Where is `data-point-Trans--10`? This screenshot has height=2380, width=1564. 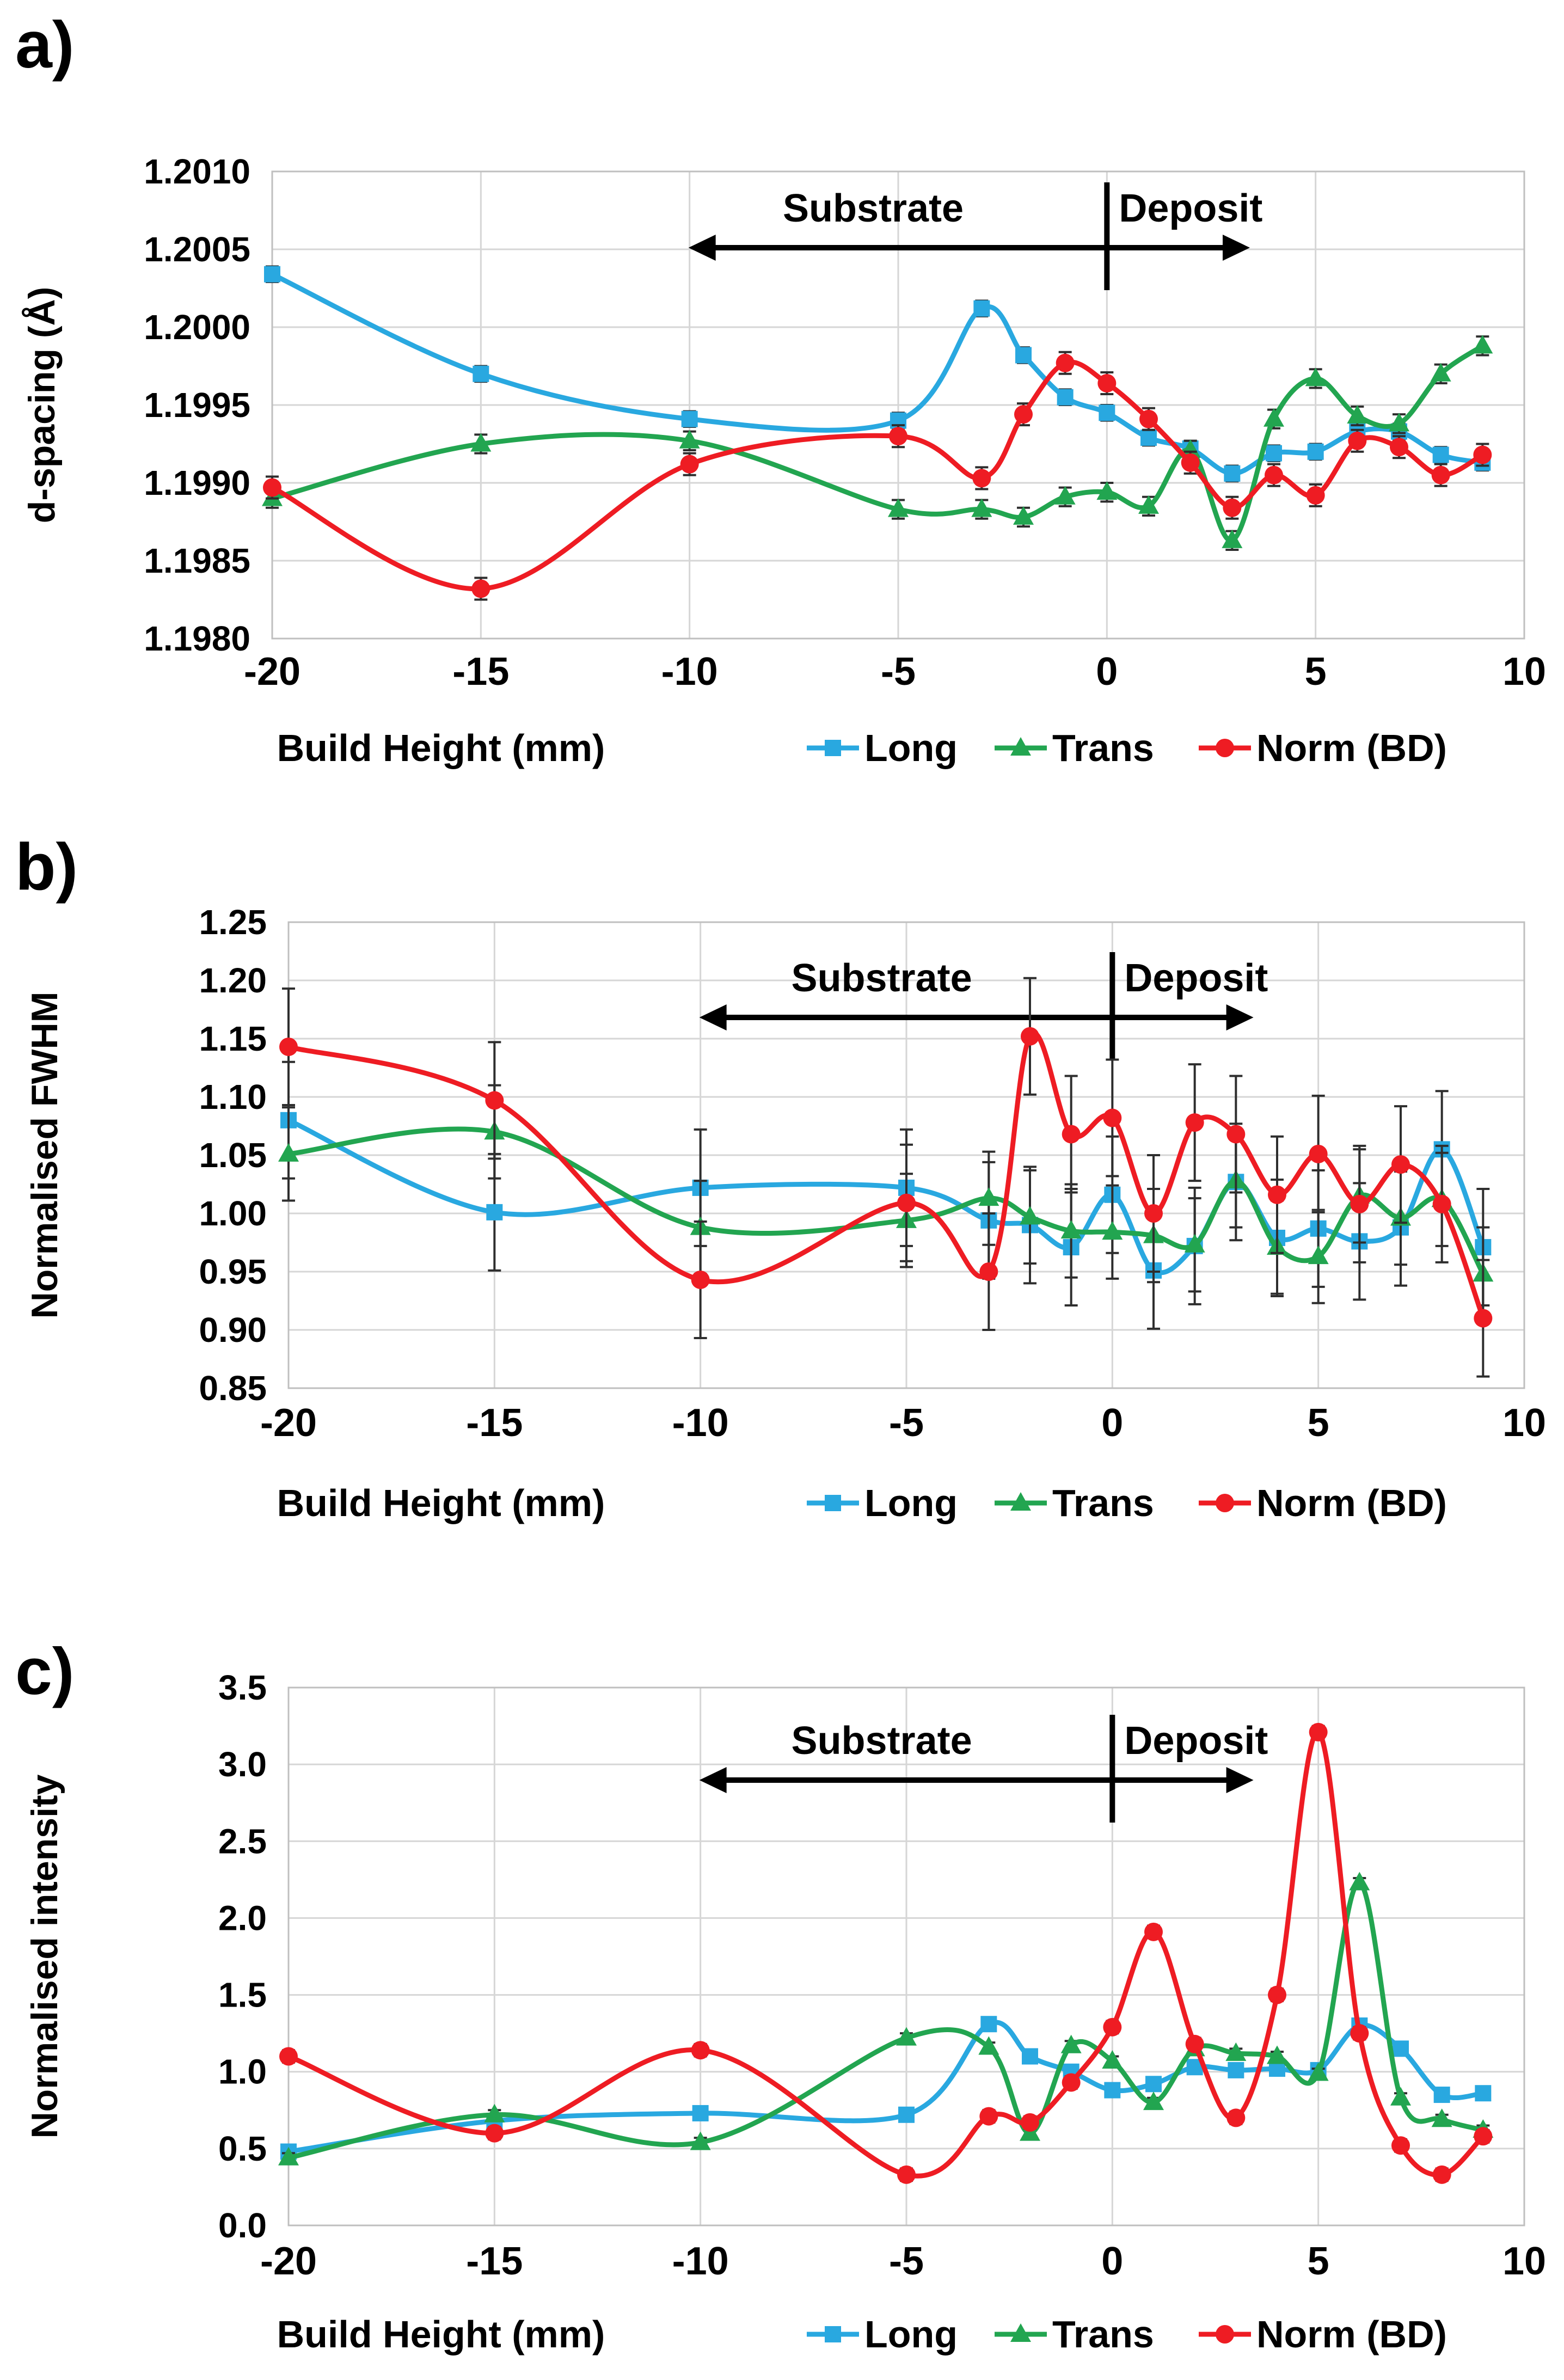 data-point-Trans--10 is located at coordinates (700, 2140).